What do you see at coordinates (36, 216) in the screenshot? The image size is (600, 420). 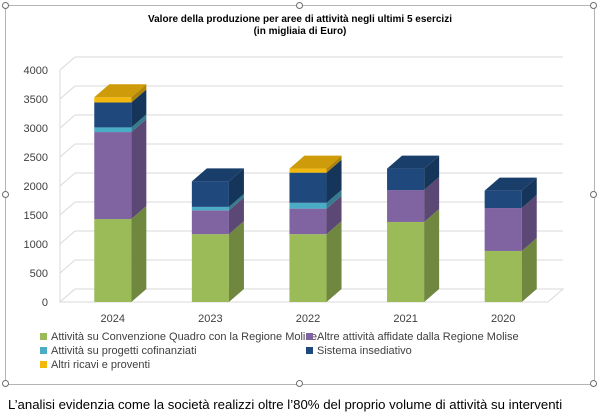 I see `y-tick-label: 1500` at bounding box center [36, 216].